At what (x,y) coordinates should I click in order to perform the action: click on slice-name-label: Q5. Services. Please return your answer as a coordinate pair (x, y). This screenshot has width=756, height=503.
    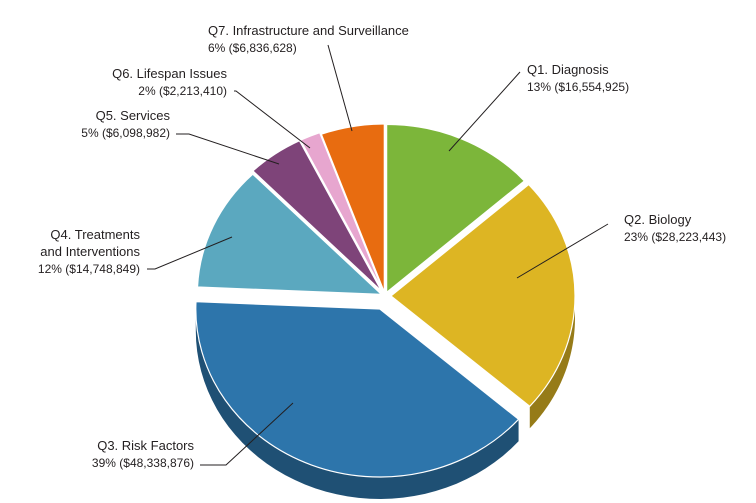
    Looking at the image, I should click on (133, 115).